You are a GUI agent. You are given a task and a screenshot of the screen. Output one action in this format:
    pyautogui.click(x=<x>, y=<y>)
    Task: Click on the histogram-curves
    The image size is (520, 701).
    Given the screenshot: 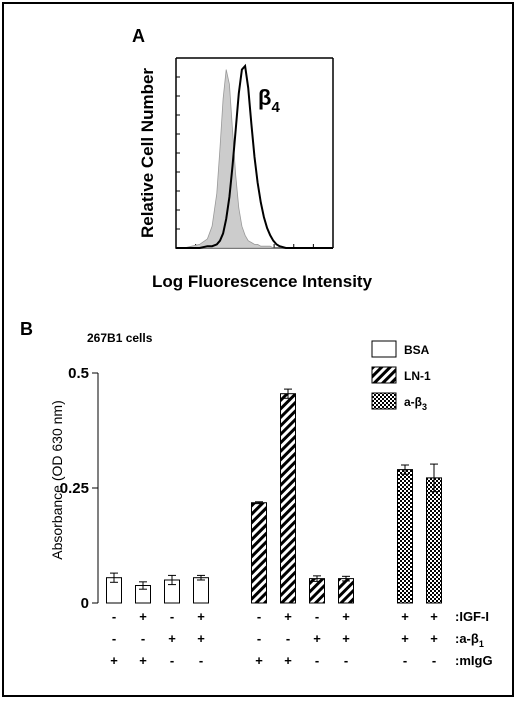 What is the action you would take?
    pyautogui.click(x=254, y=156)
    